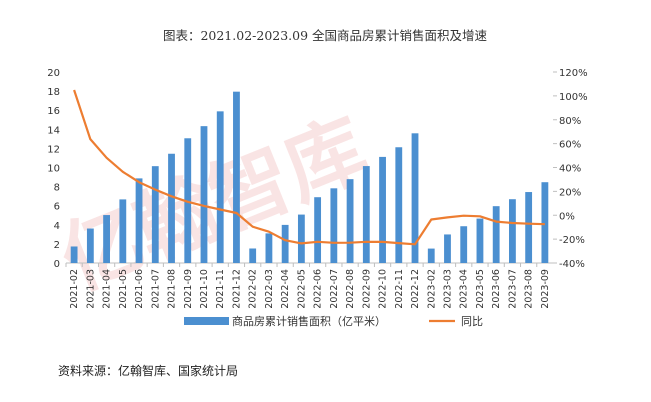 This screenshot has width=651, height=402. I want to click on x-tick-label: 2022-03, so click(269, 289).